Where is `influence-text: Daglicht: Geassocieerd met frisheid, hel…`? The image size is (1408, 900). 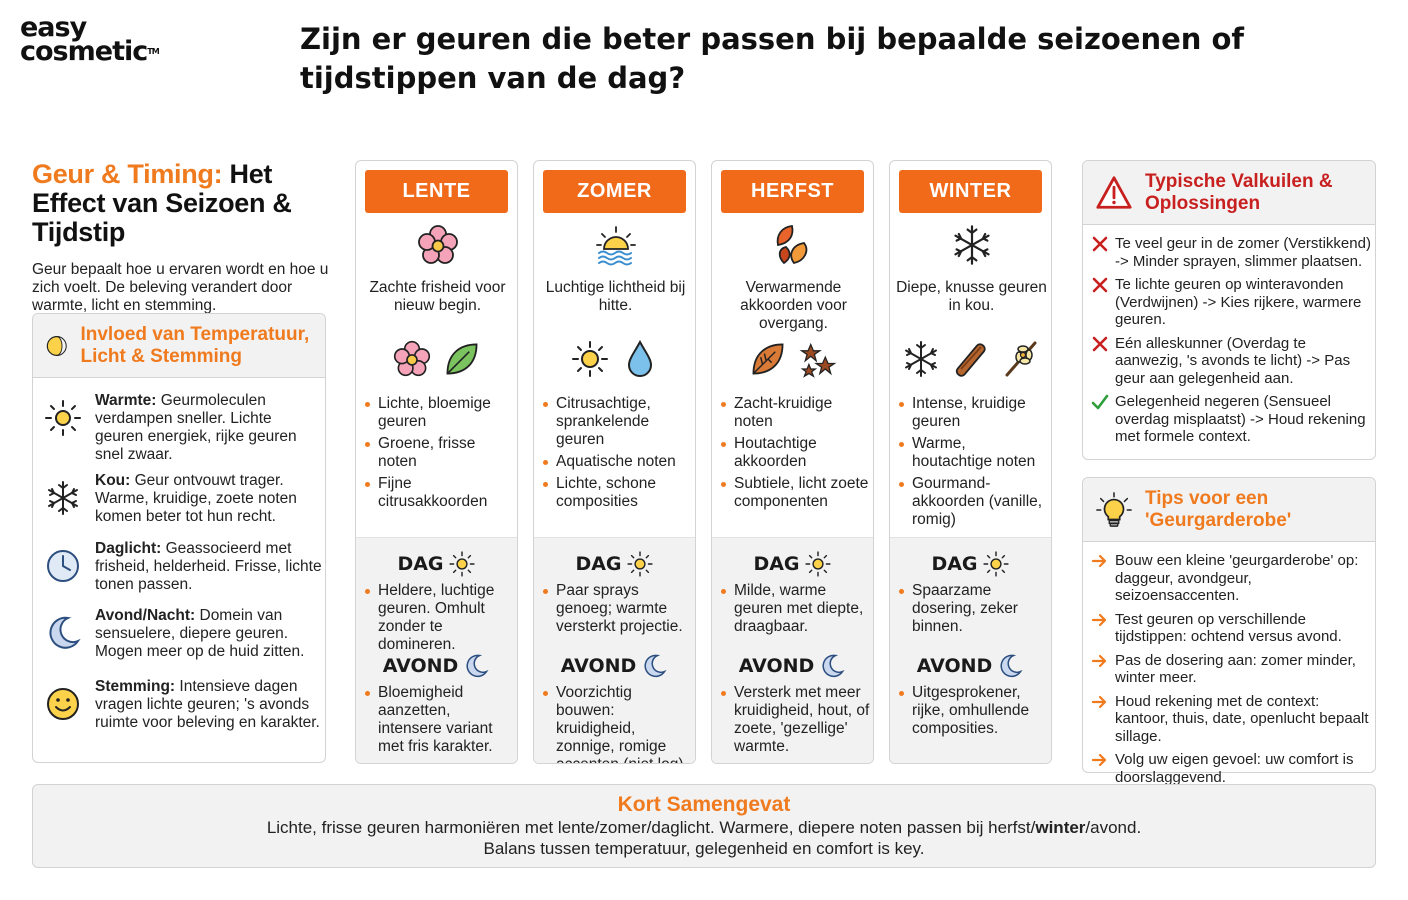 influence-text: Daglicht: Geassocieerd met frisheid, hel… is located at coordinates (209, 567).